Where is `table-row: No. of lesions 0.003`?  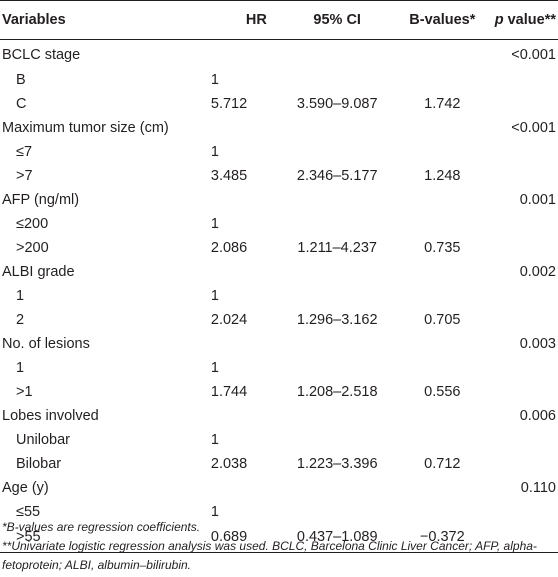
table-row: No. of lesions 0.003 is located at coordinates (279, 344).